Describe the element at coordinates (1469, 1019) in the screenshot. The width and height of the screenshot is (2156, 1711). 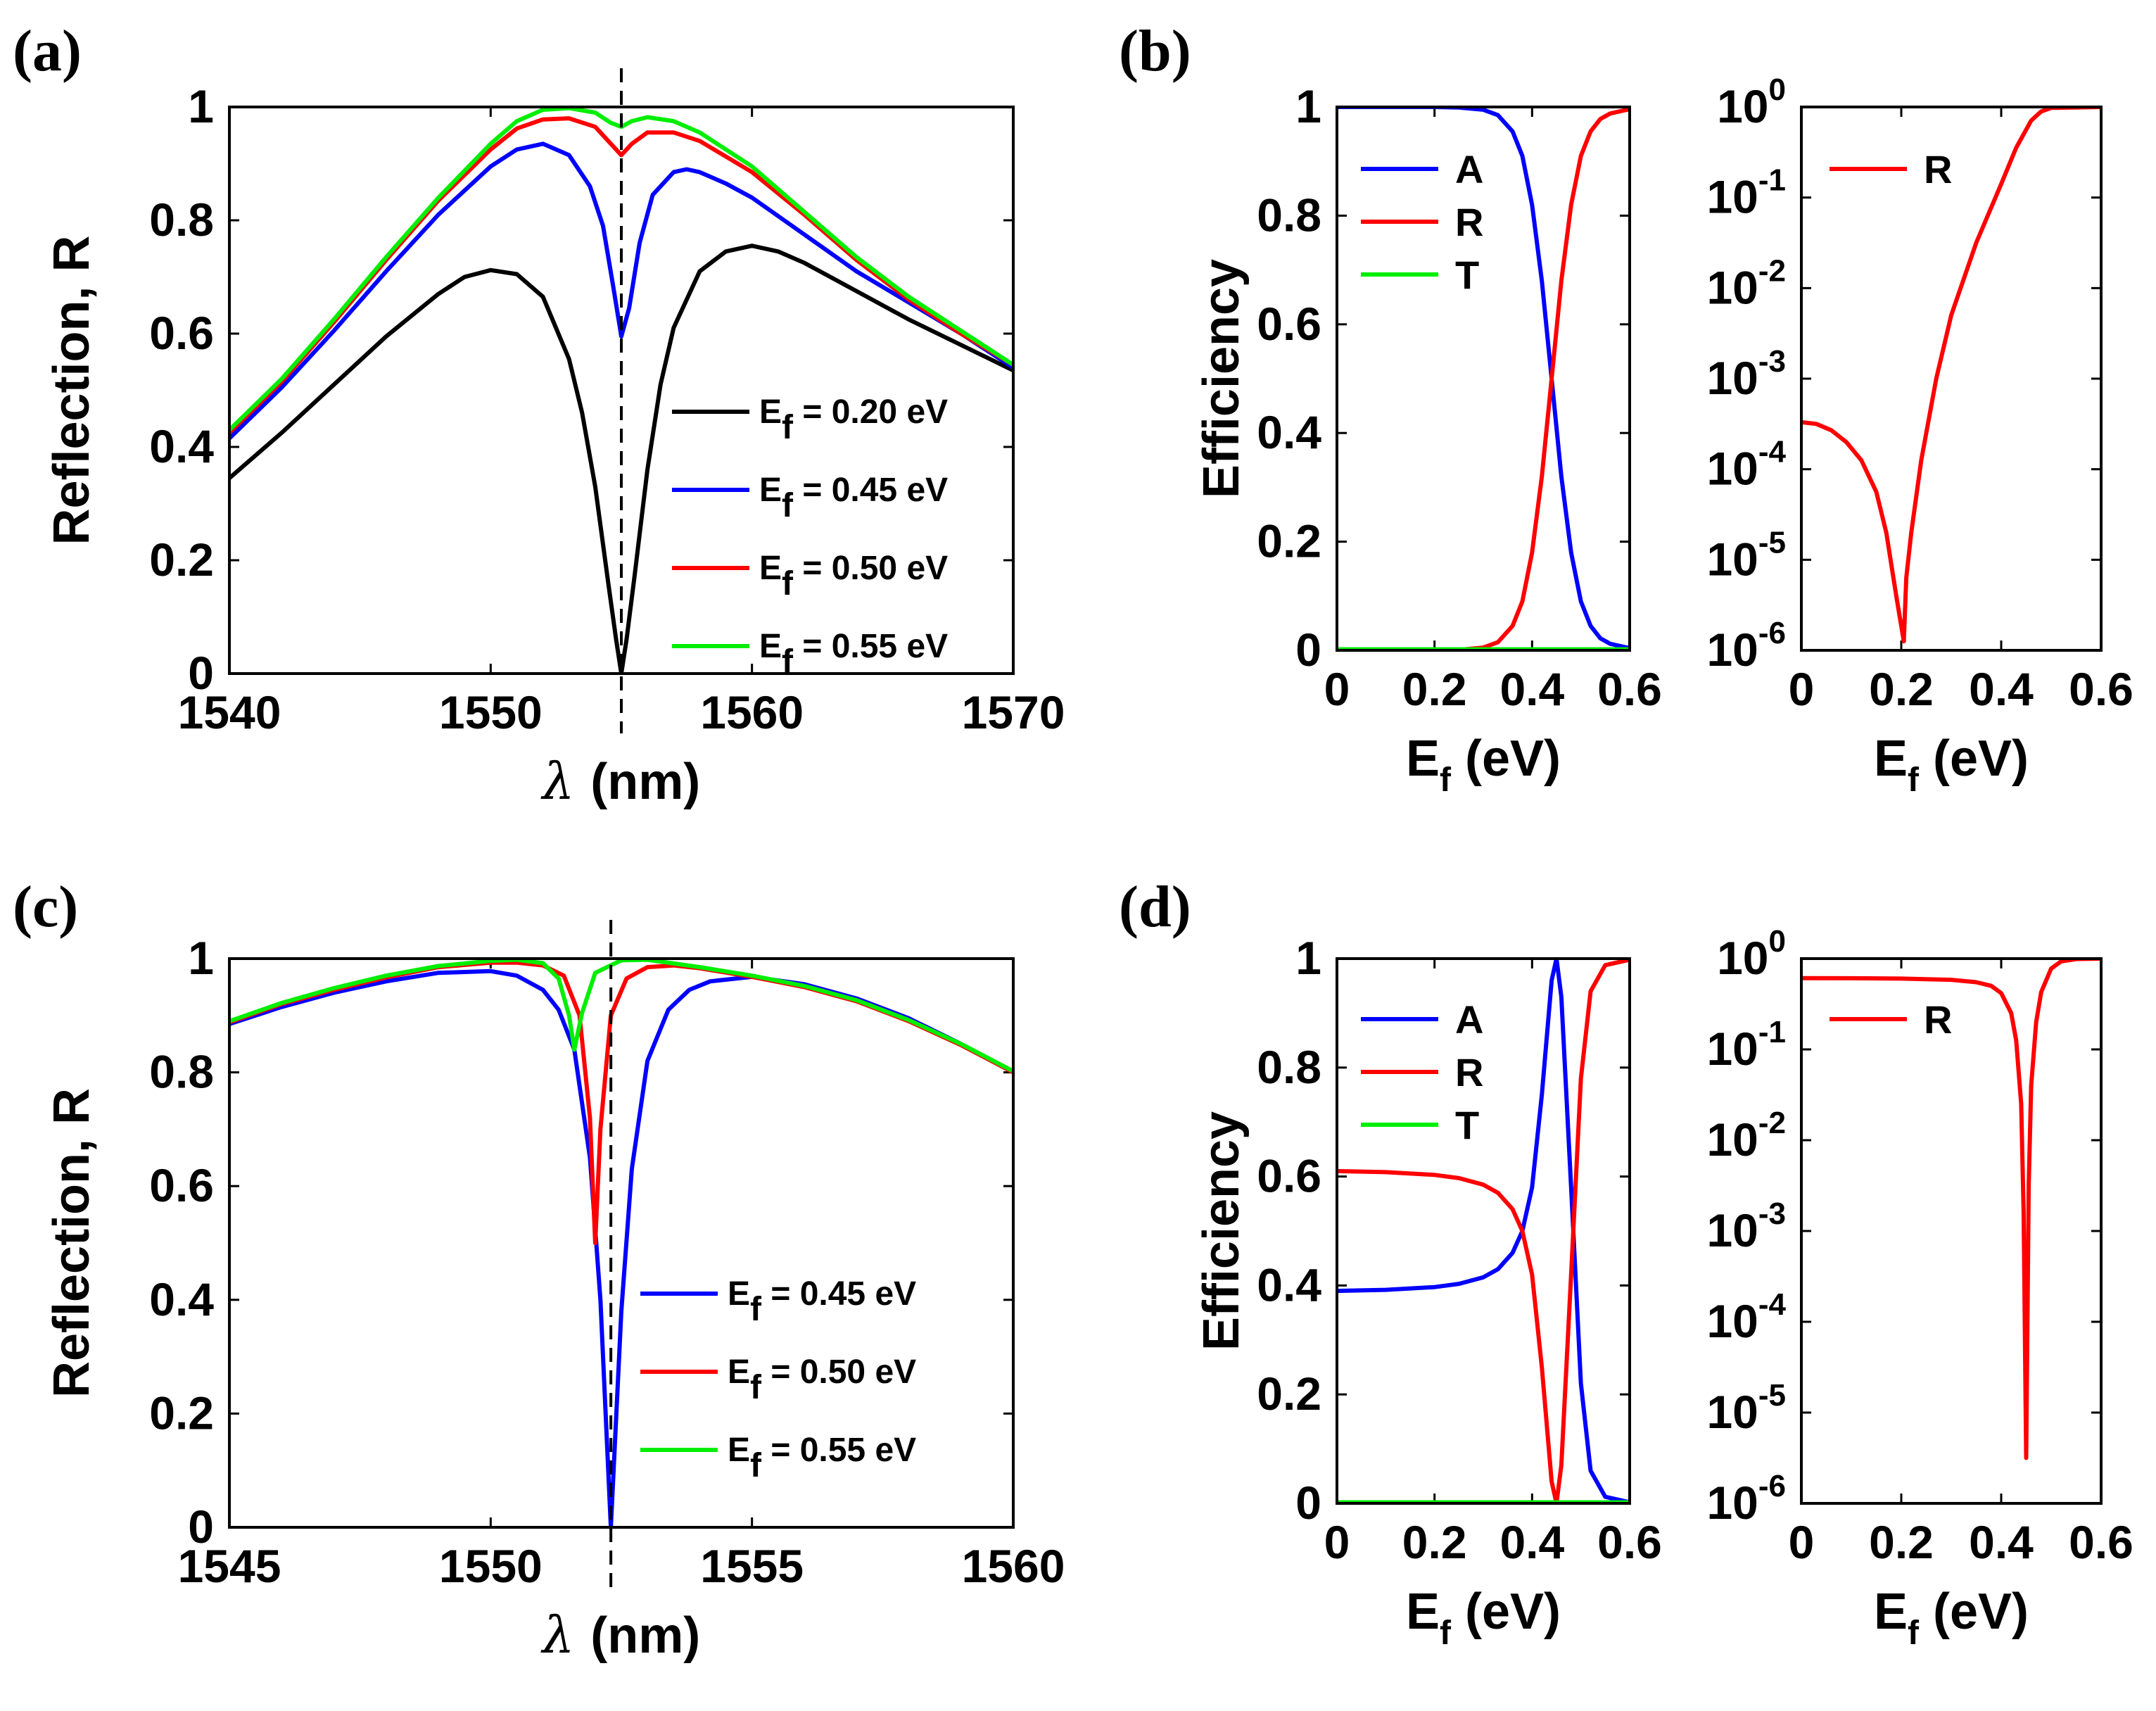
I see `legend-label: A` at that location.